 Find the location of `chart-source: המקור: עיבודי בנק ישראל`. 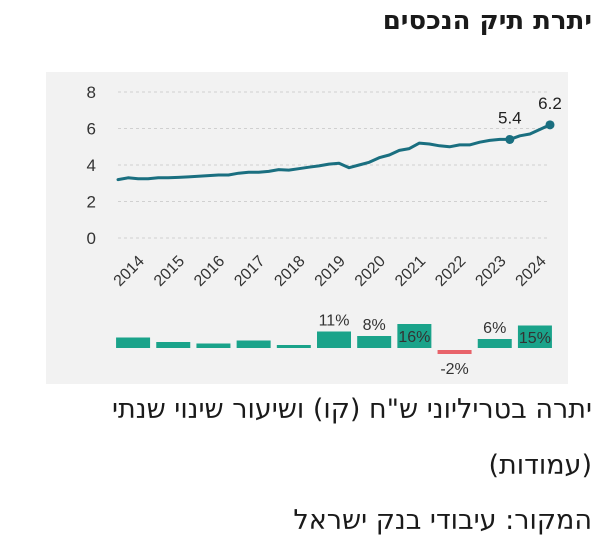

chart-source: המקור: עיבודי בנק ישראל is located at coordinates (442, 520).